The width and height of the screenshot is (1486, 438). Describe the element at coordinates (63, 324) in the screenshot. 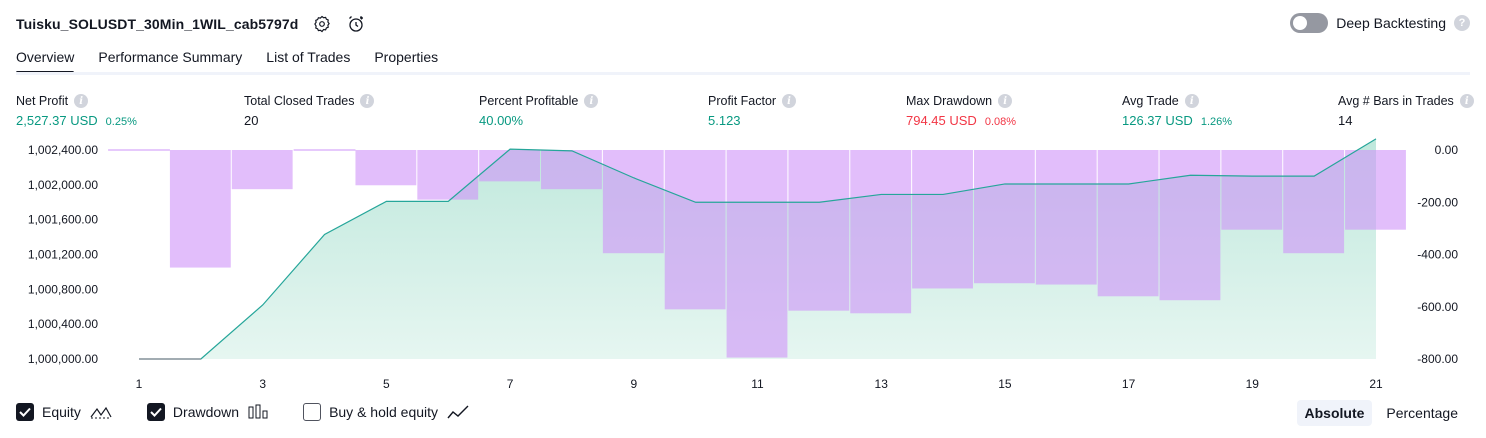

I see `left-axis-tick: 1,000,400.00` at that location.